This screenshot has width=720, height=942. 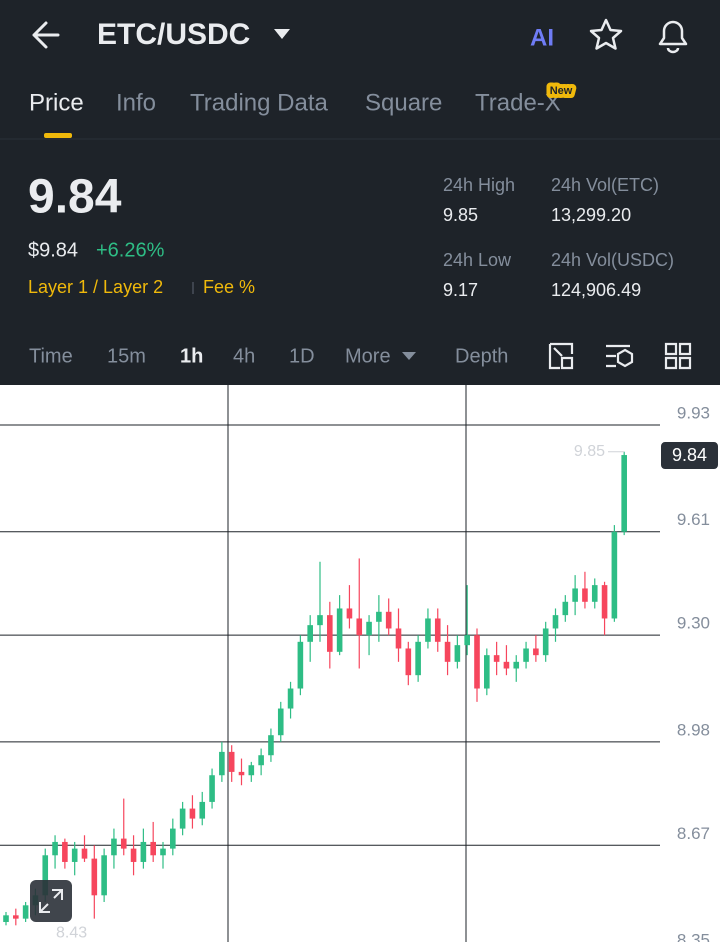 I want to click on low-marker-label: 8.43, so click(x=71, y=933).